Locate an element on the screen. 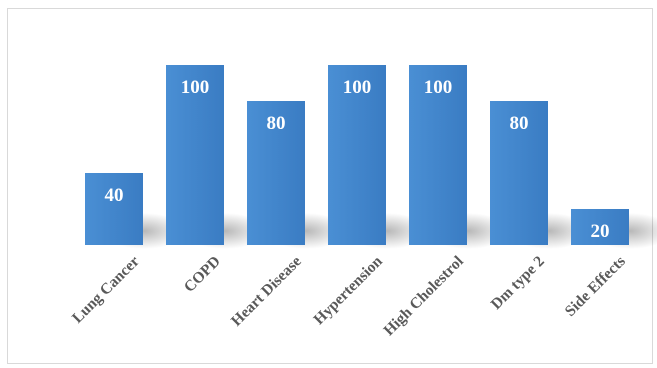  data-label-lung-cancer: 40 is located at coordinates (114, 195).